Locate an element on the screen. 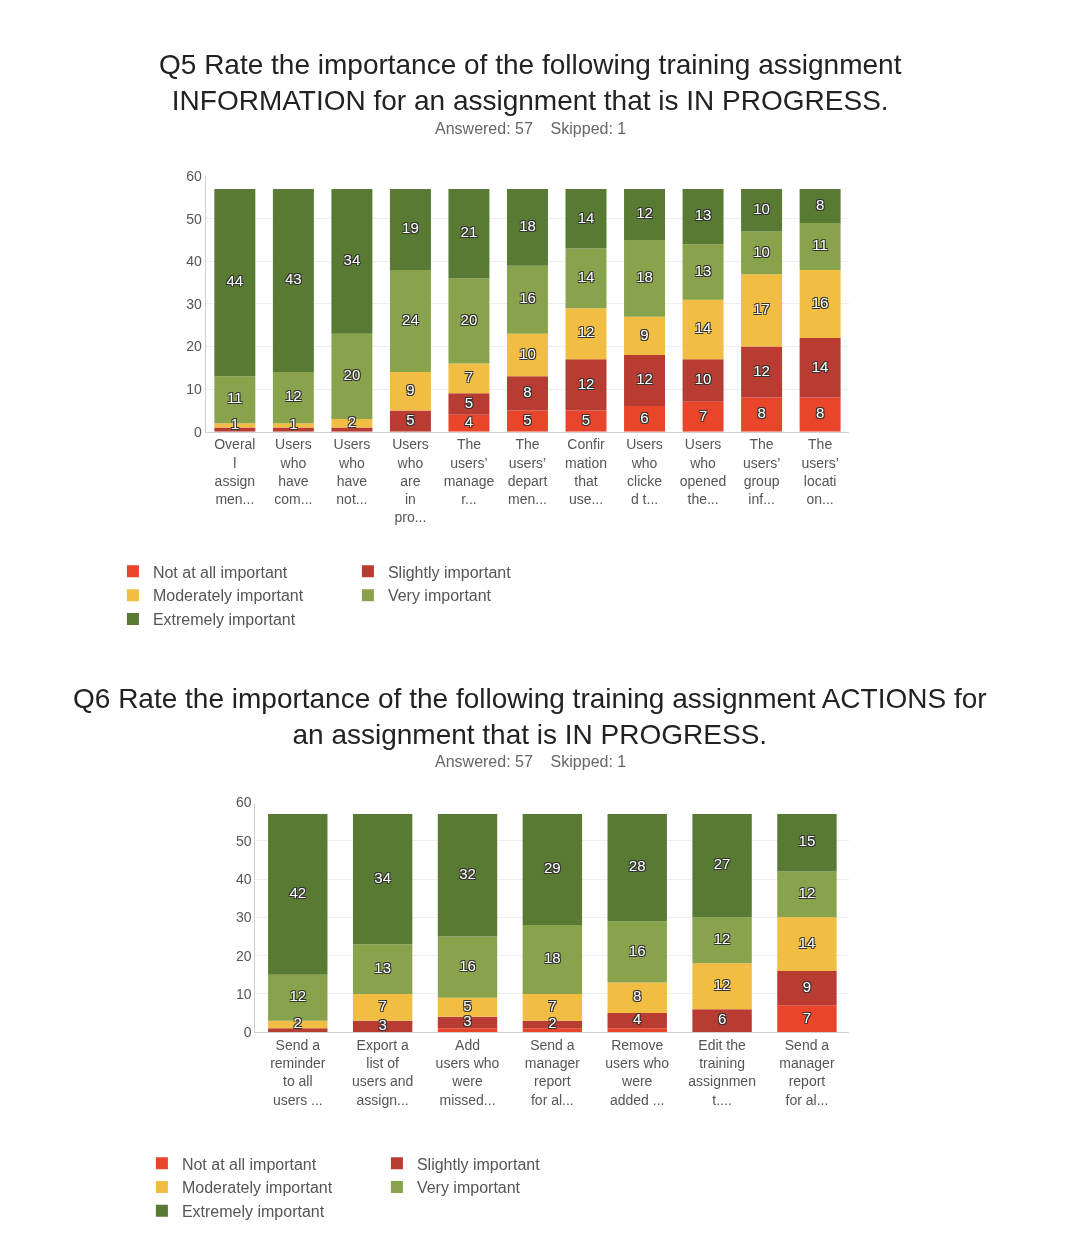 The height and width of the screenshot is (1244, 1082). y-tick-label: 30 is located at coordinates (194, 303).